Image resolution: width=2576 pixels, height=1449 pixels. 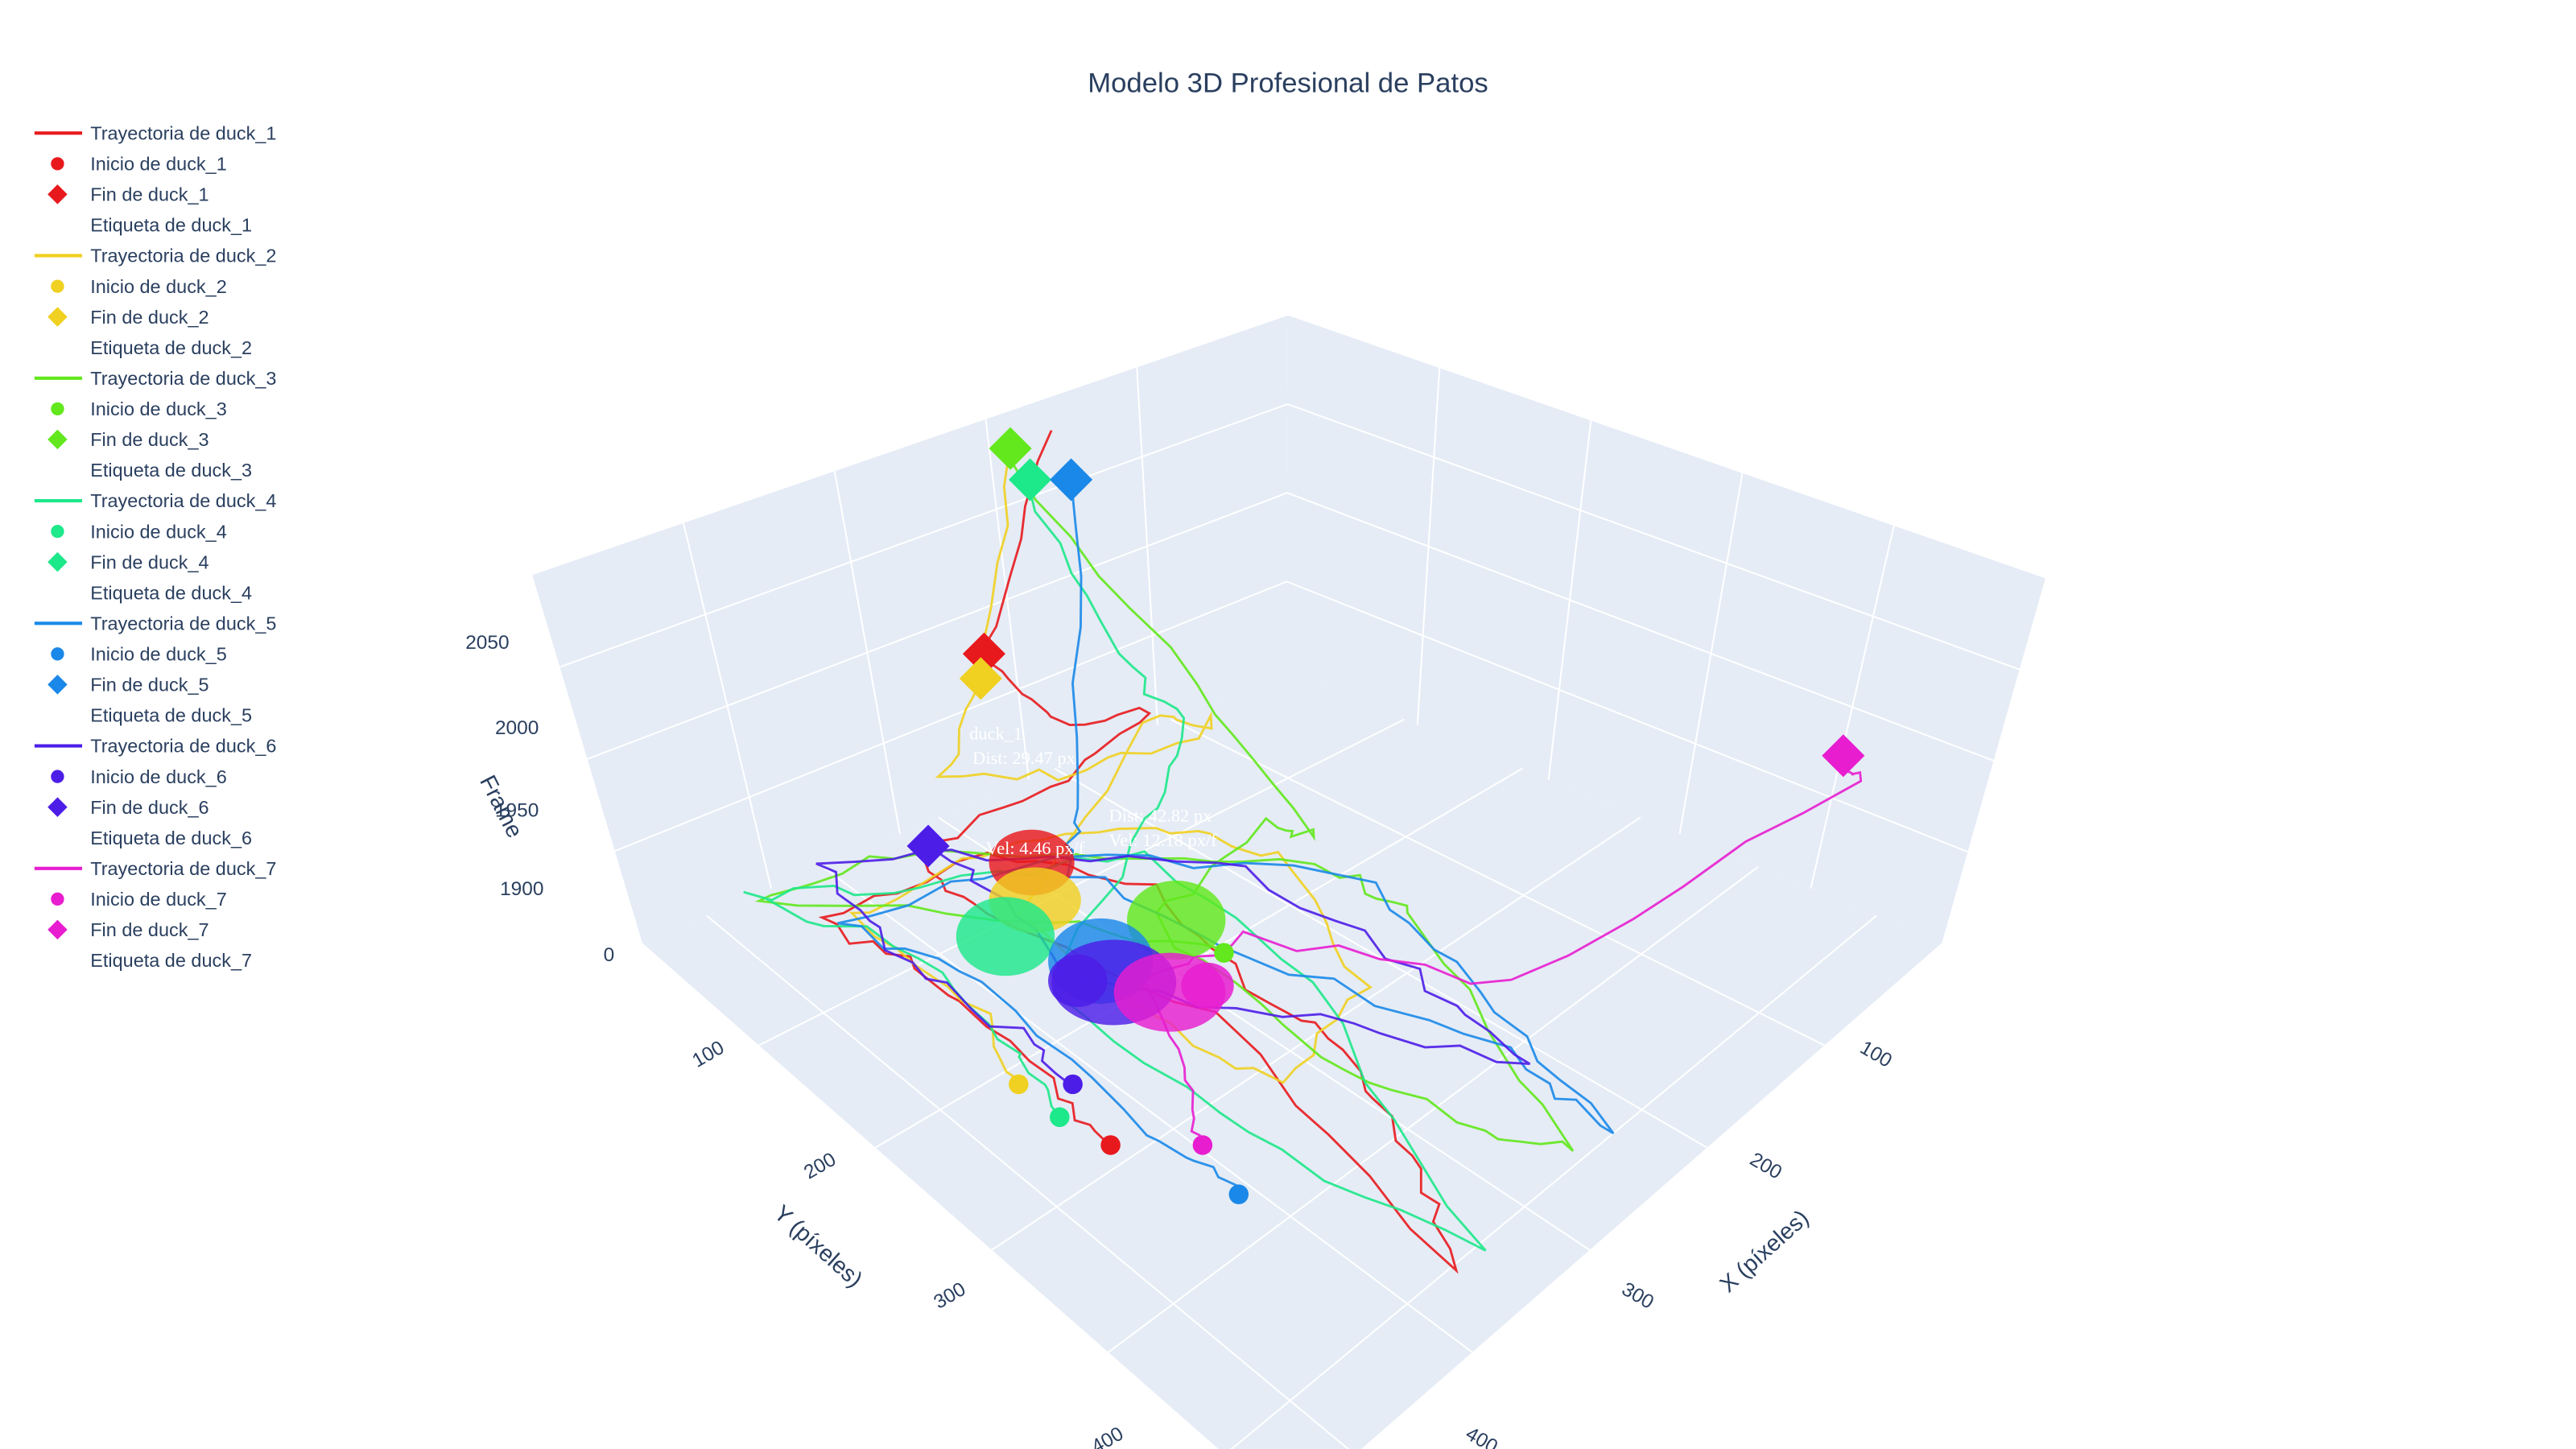 What do you see at coordinates (1023, 758) in the screenshot?
I see `floating-label: Dist: 29.47 px` at bounding box center [1023, 758].